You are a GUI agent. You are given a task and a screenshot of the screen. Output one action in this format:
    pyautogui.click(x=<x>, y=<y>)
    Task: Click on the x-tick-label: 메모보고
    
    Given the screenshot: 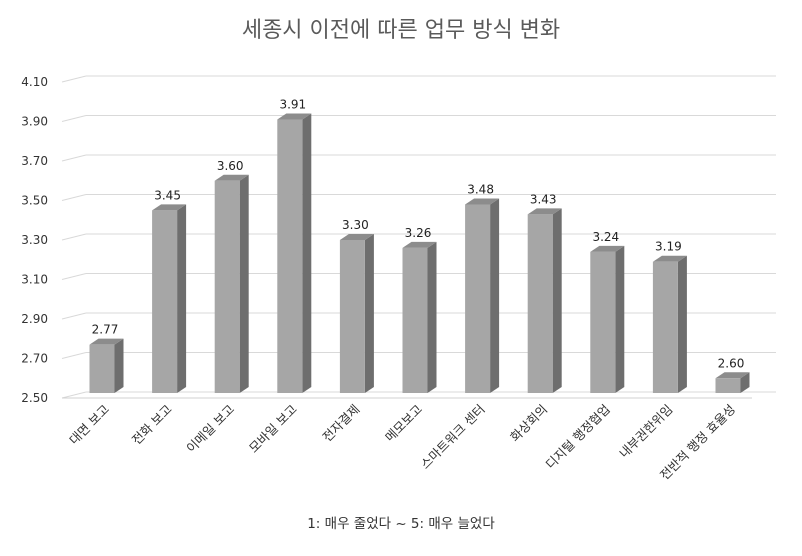 What is the action you would take?
    pyautogui.click(x=403, y=423)
    